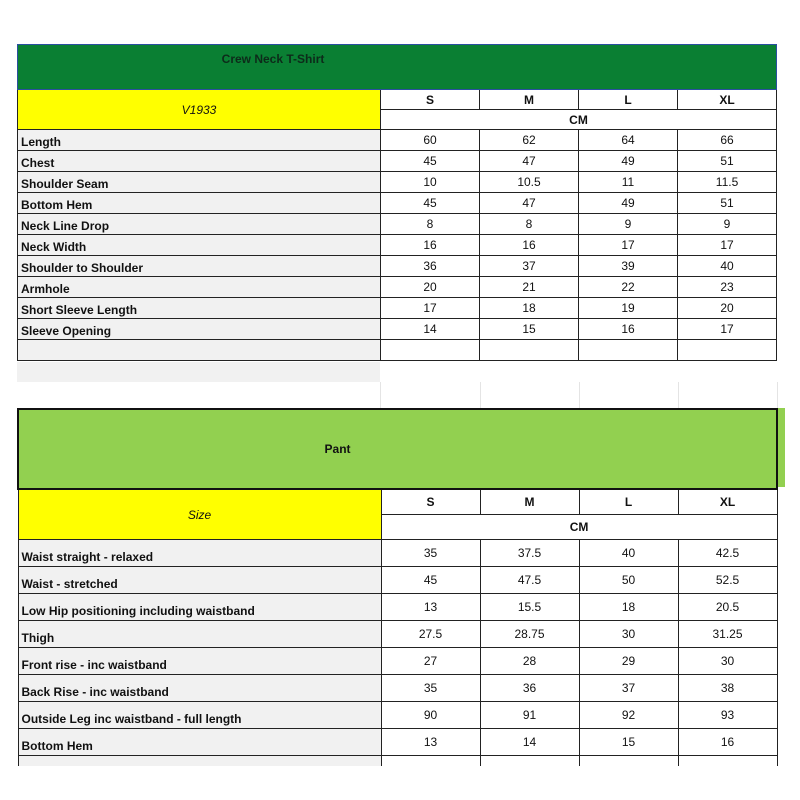 This screenshot has width=800, height=800. Describe the element at coordinates (529, 607) in the screenshot. I see `measurement-value: 15.5` at that location.